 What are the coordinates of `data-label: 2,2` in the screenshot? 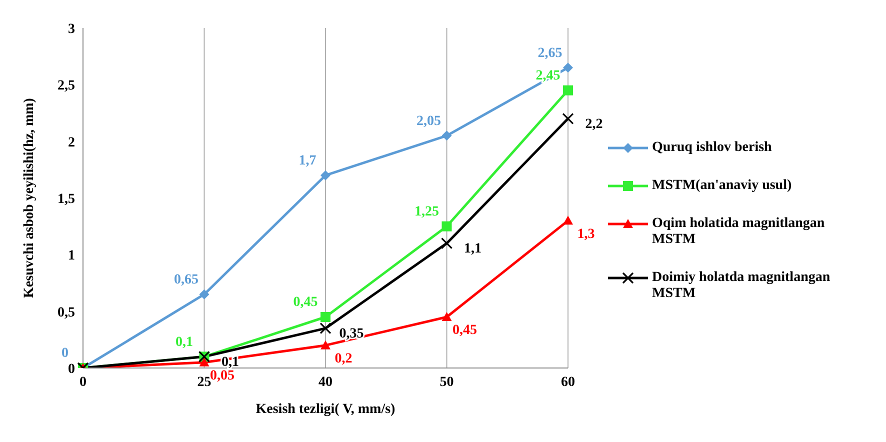 It's located at (594, 124).